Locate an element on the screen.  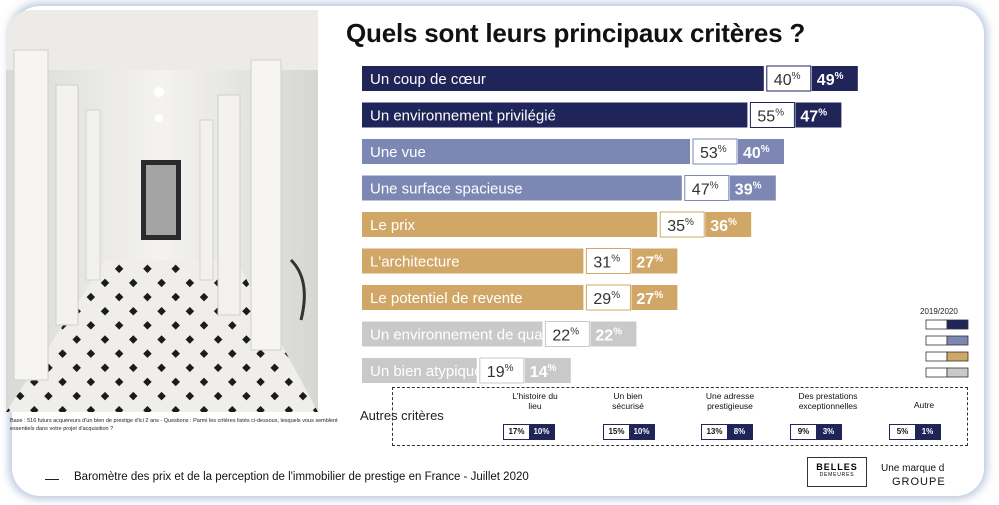
value-2019-2: 53% is located at coordinates (713, 153).